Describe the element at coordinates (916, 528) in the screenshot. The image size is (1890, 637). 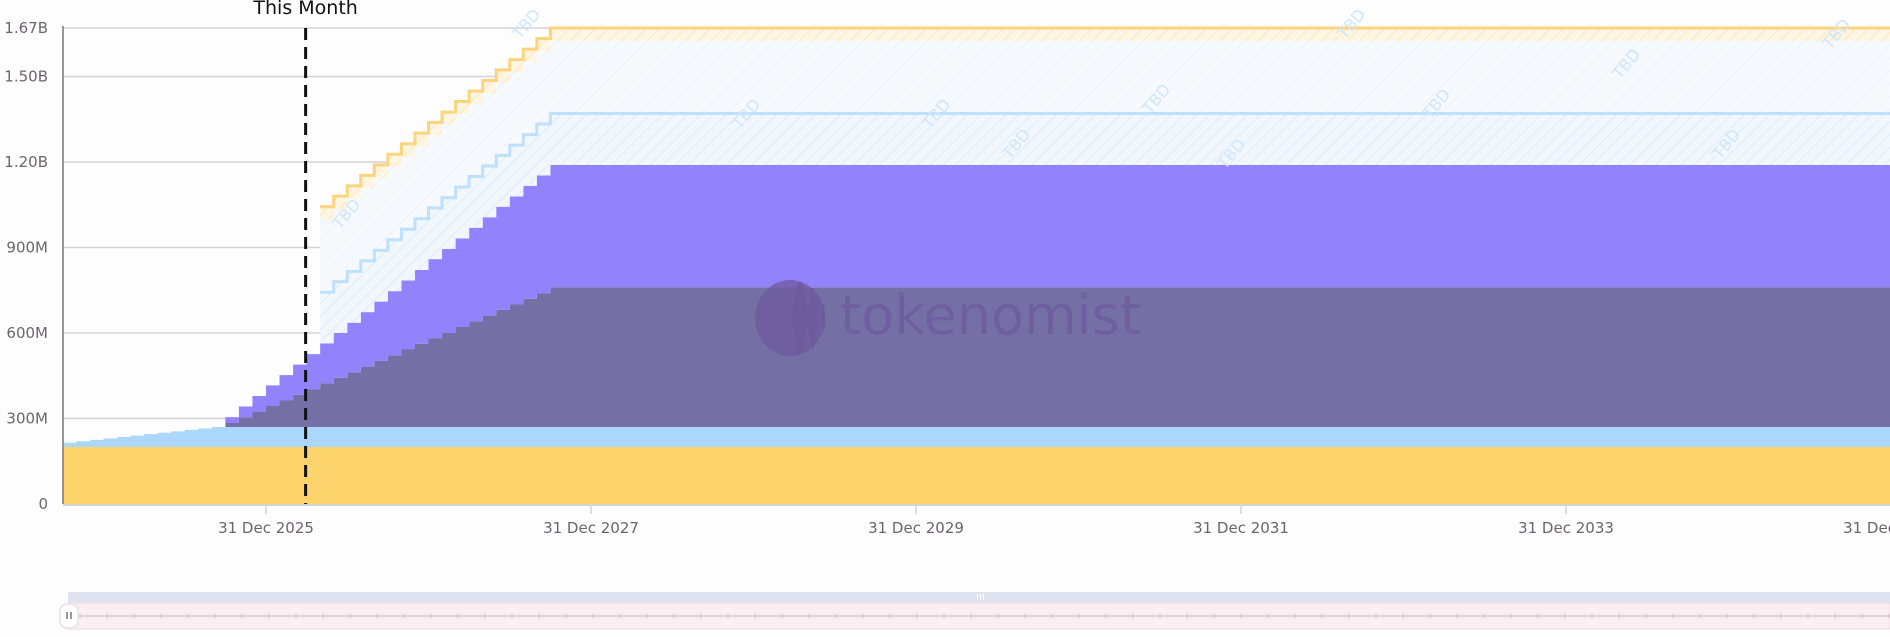
I see `x-tick-label: 31 Dec 2029` at that location.